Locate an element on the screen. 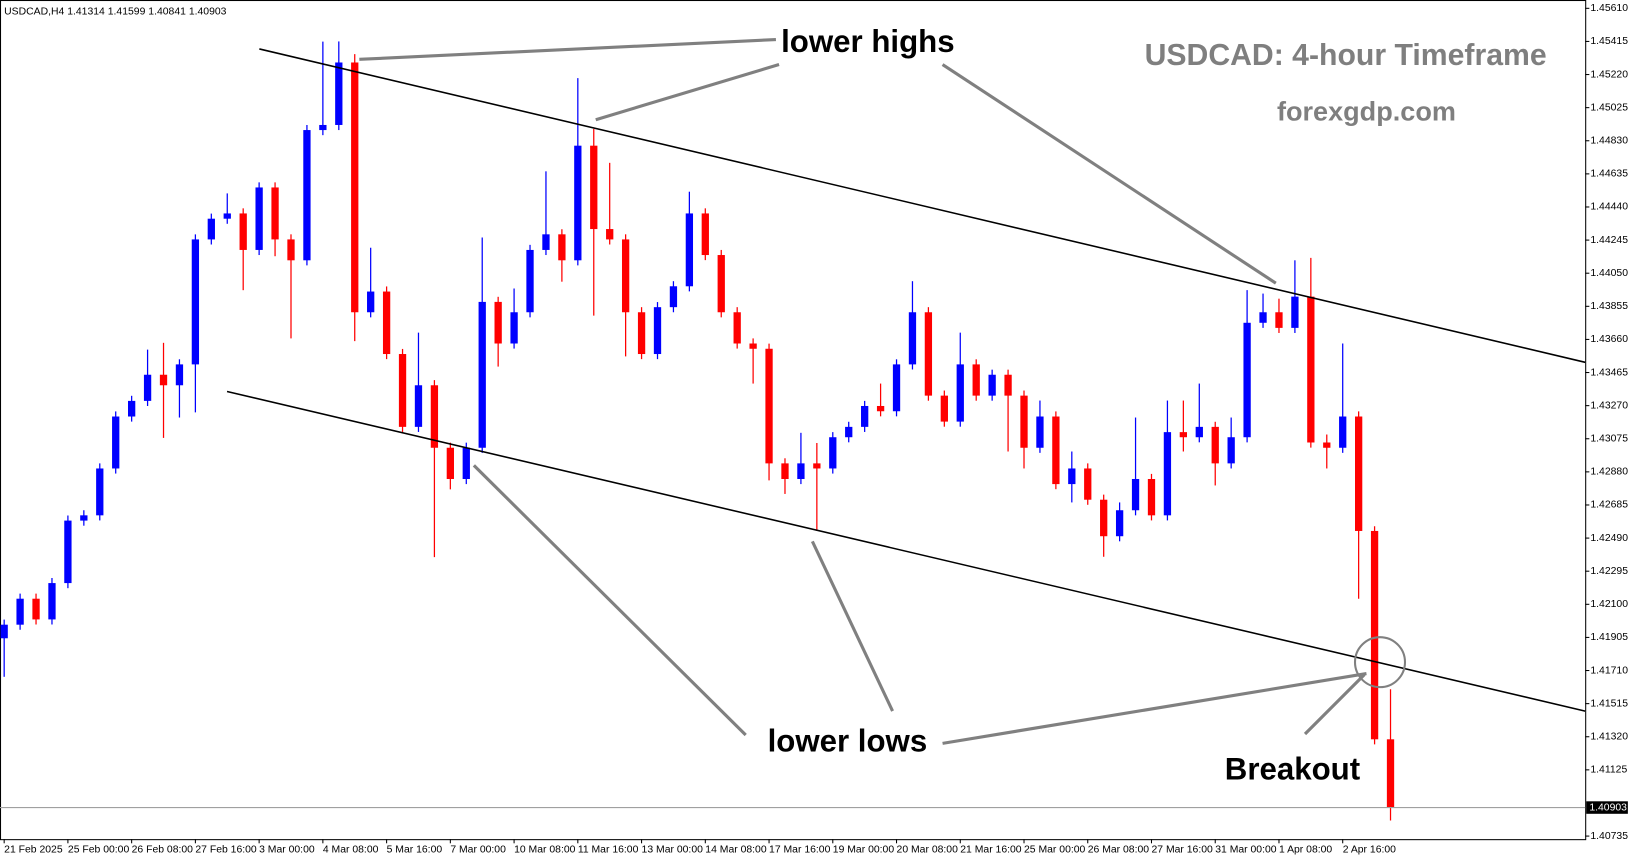 The width and height of the screenshot is (1631, 861). x-tick-label: 3 Mar 00:00 is located at coordinates (287, 849).